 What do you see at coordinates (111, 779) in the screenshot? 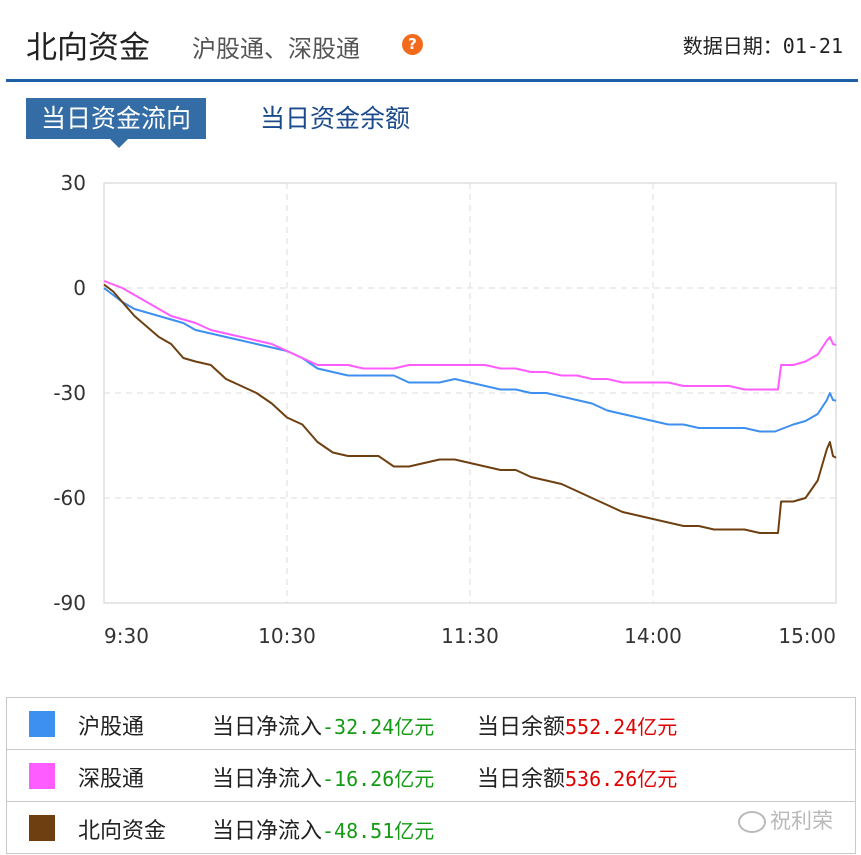
I see `legend-name-sz: 深股通` at bounding box center [111, 779].